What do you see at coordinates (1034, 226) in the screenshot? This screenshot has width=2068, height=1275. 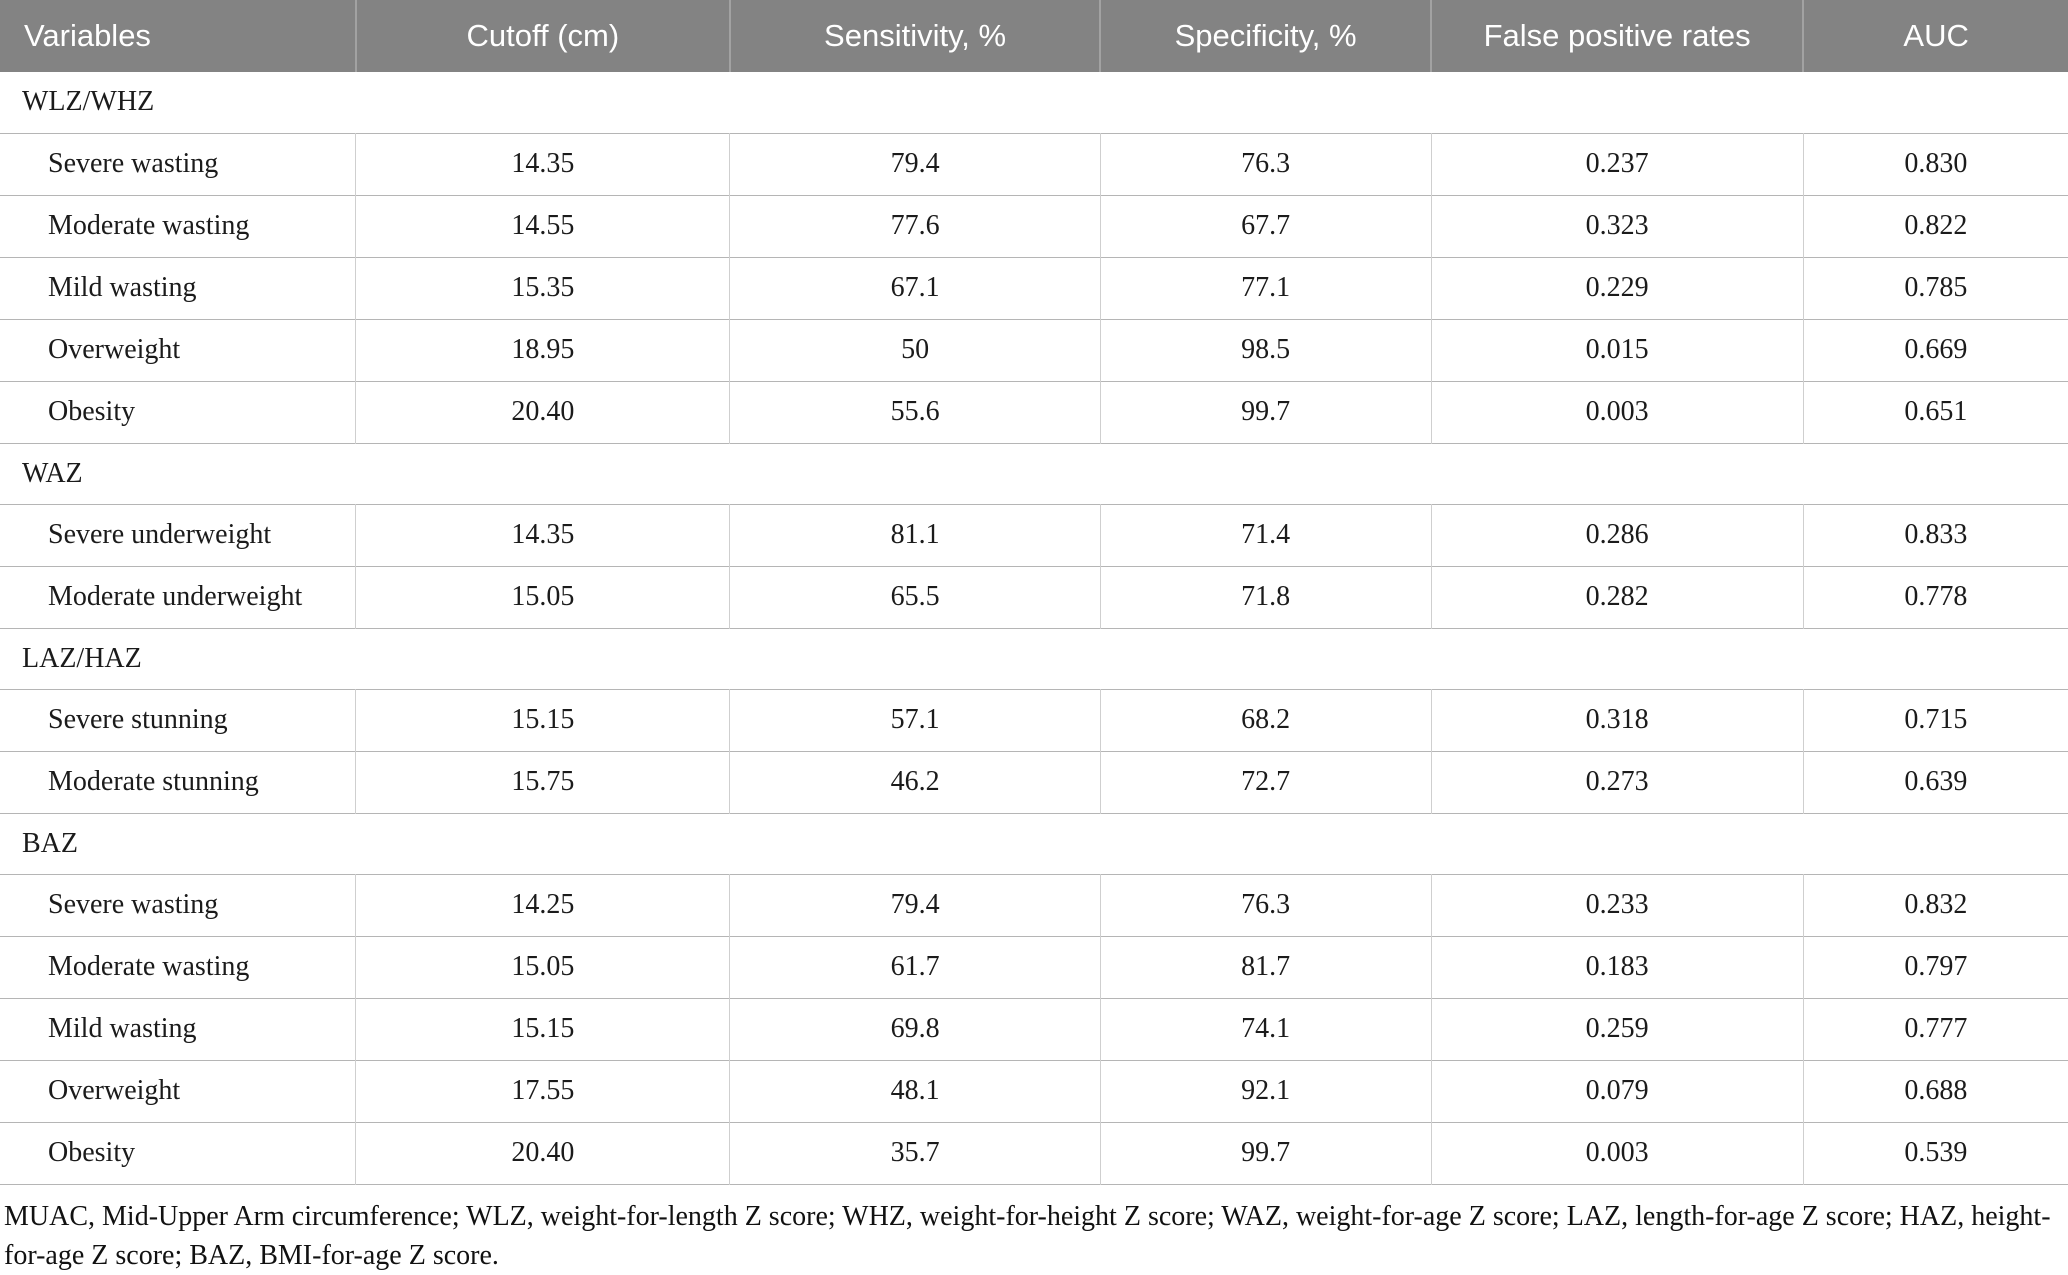 I see `table-row: Moderate wasting 14.55 77.6 67.7 0.323 0.822` at bounding box center [1034, 226].